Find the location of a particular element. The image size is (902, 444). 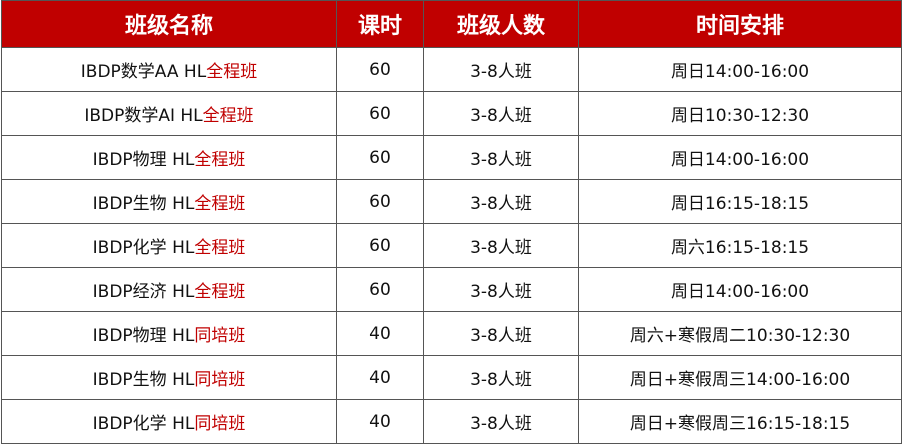

header-hours: 课时 is located at coordinates (380, 24).